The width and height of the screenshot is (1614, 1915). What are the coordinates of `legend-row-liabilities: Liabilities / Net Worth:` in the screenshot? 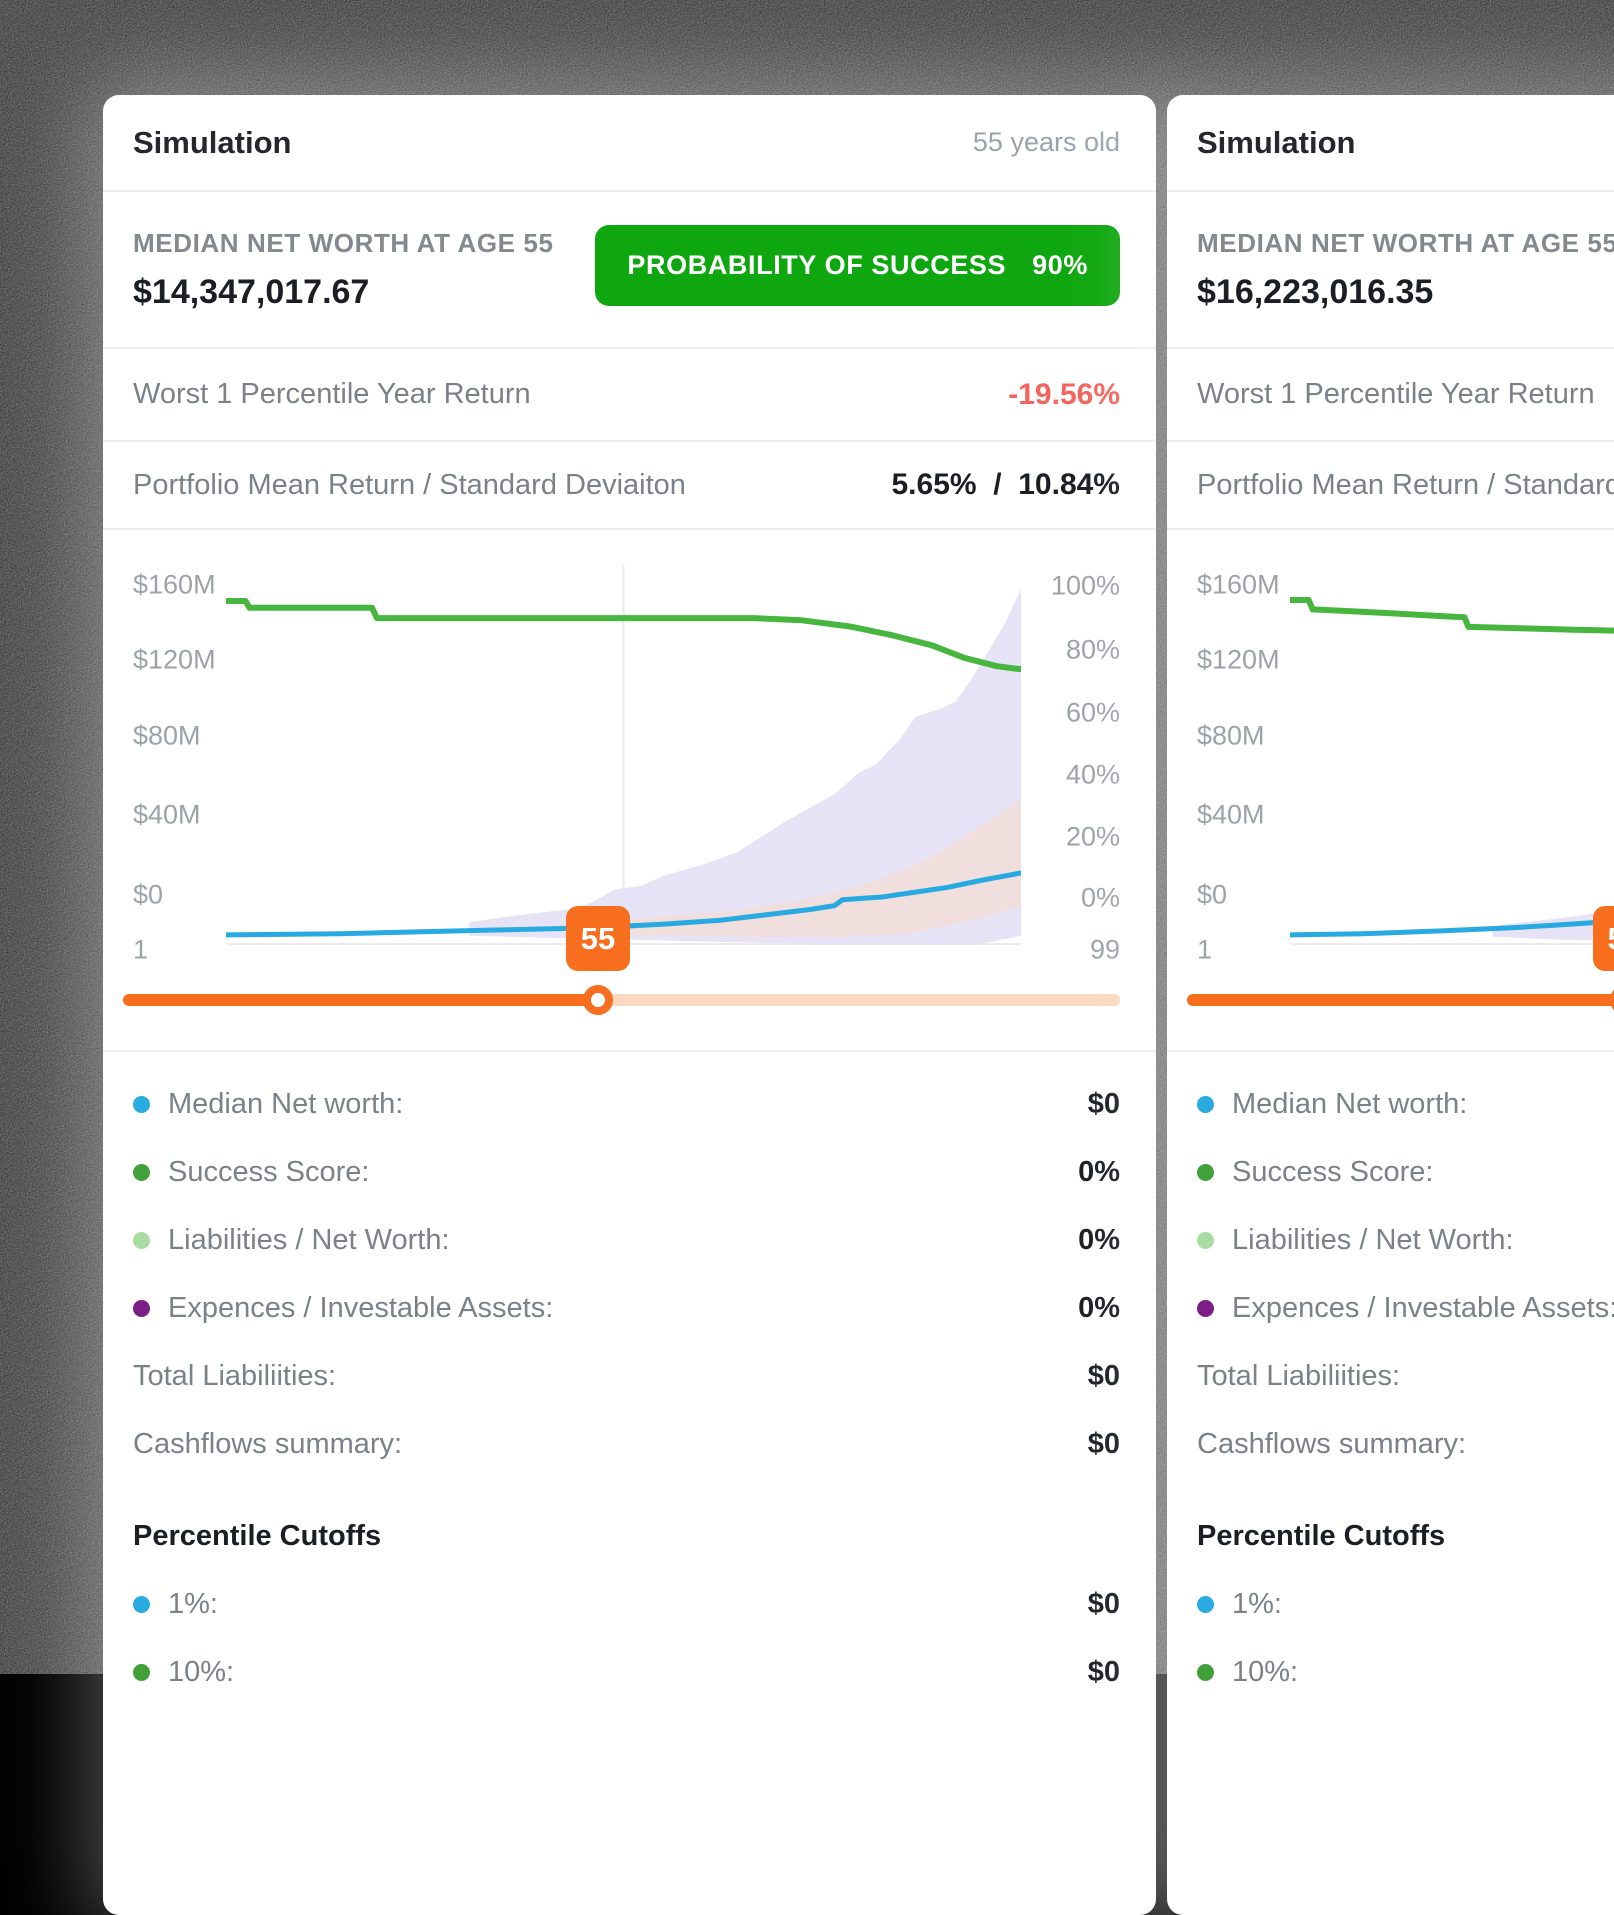 It's located at (1405, 1240).